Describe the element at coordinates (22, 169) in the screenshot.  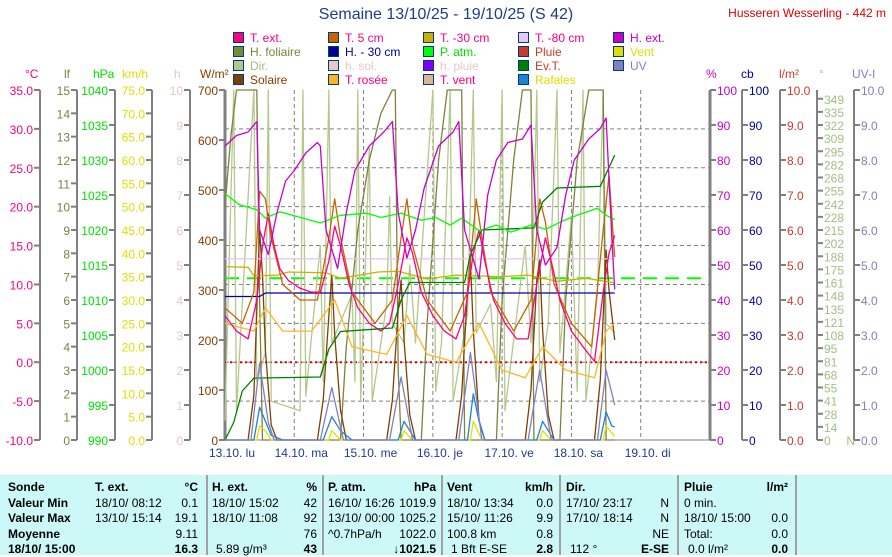
I see `axis-tick-label: 25.0` at that location.